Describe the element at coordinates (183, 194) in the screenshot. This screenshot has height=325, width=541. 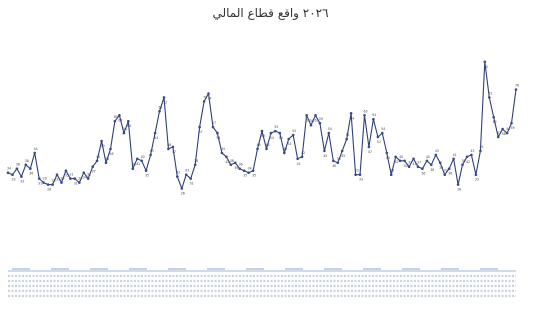
I see `data-label: 26` at that location.